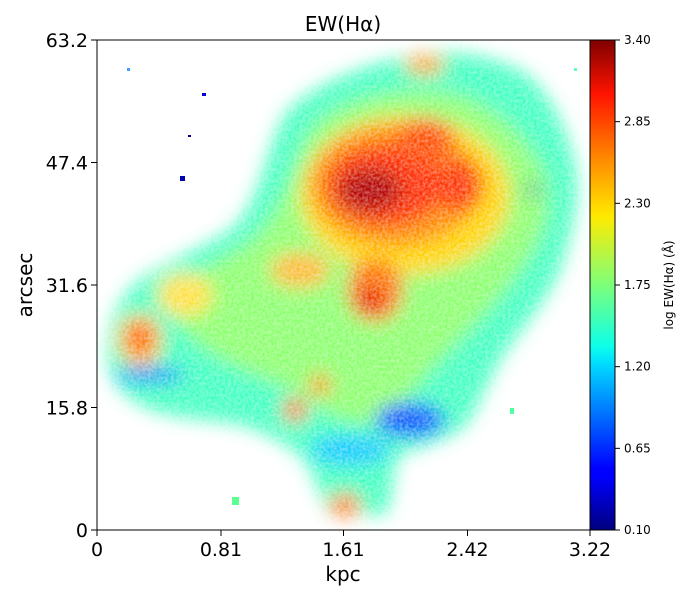  I want to click on y-tick-label: 63.2, so click(67, 41).